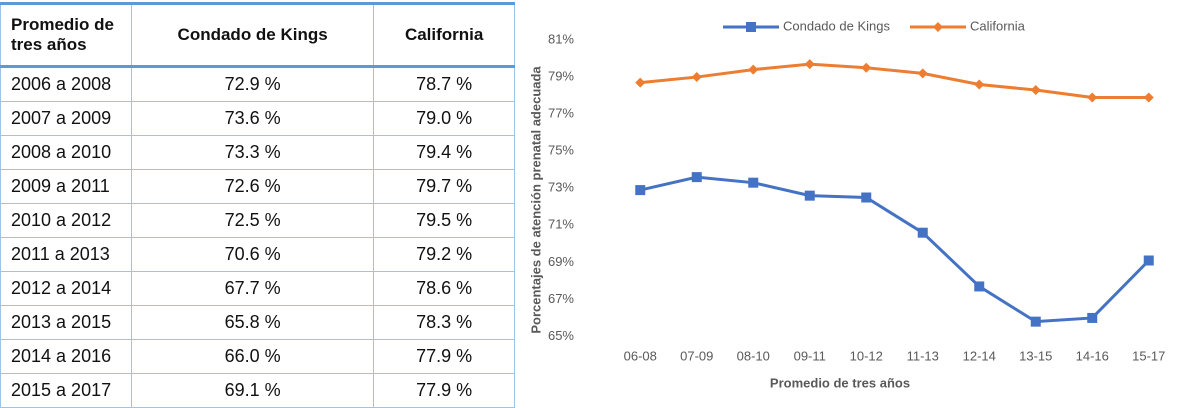 Image resolution: width=1177 pixels, height=408 pixels. Describe the element at coordinates (444, 118) in the screenshot. I see `table-cell: 79.0 %` at that location.